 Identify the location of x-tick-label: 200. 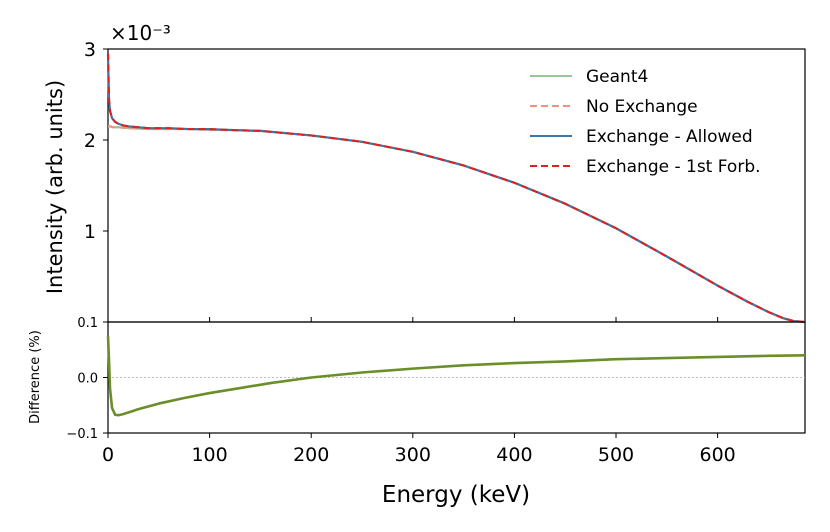
(311, 455).